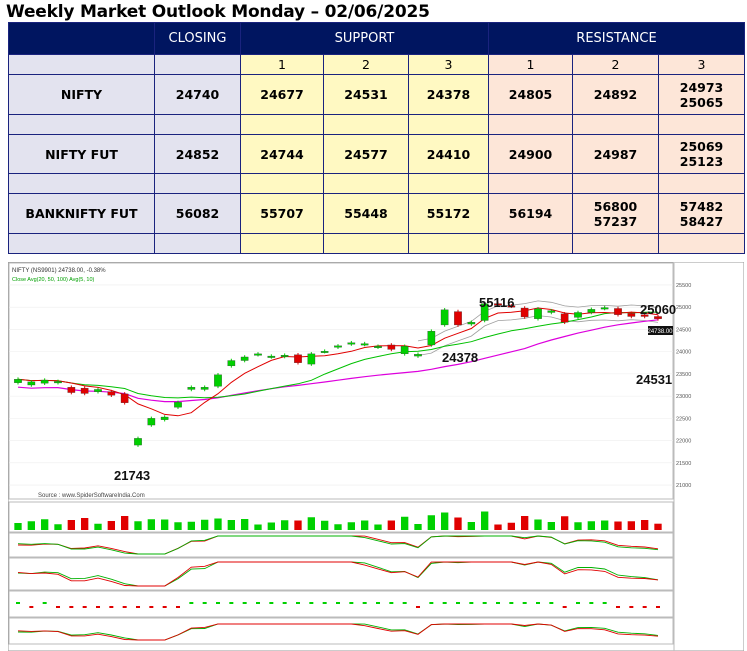  I want to click on price-tick-label: 21500, so click(683, 464).